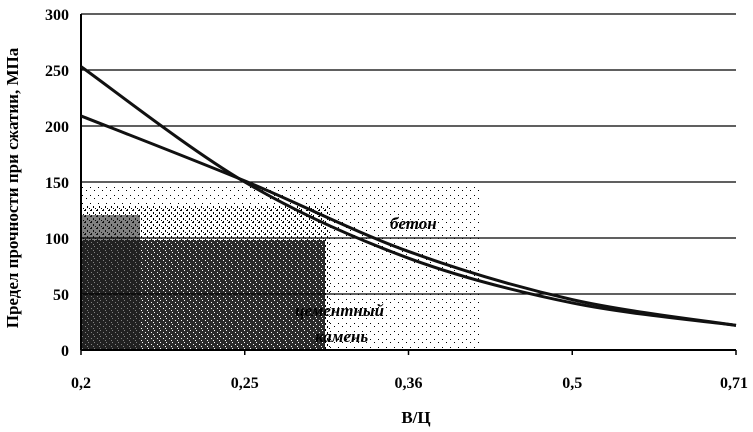 The image size is (753, 432). What do you see at coordinates (57, 127) in the screenshot?
I see `y-tick-label: 200` at bounding box center [57, 127].